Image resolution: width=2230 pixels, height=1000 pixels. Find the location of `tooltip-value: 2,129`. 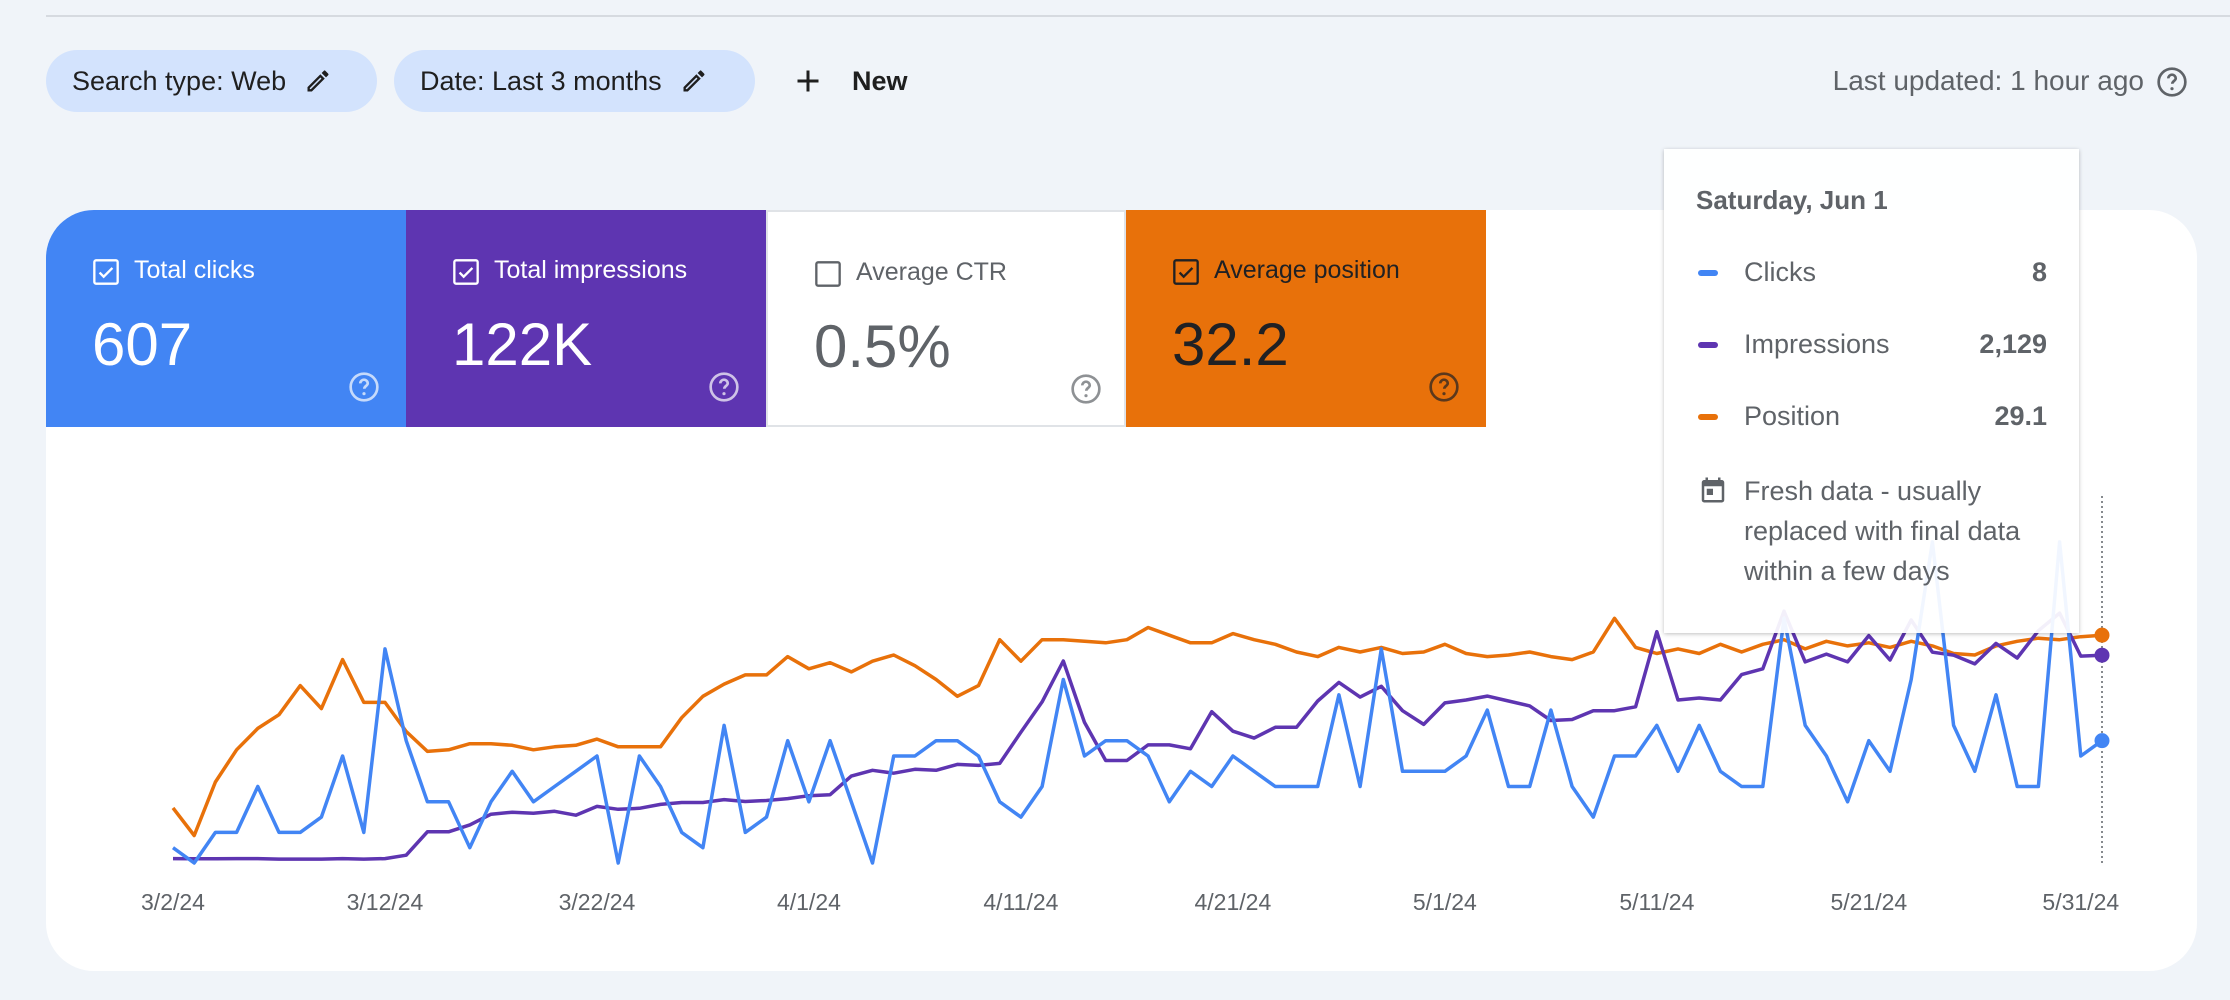

tooltip-value: 2,129 is located at coordinates (2013, 344).